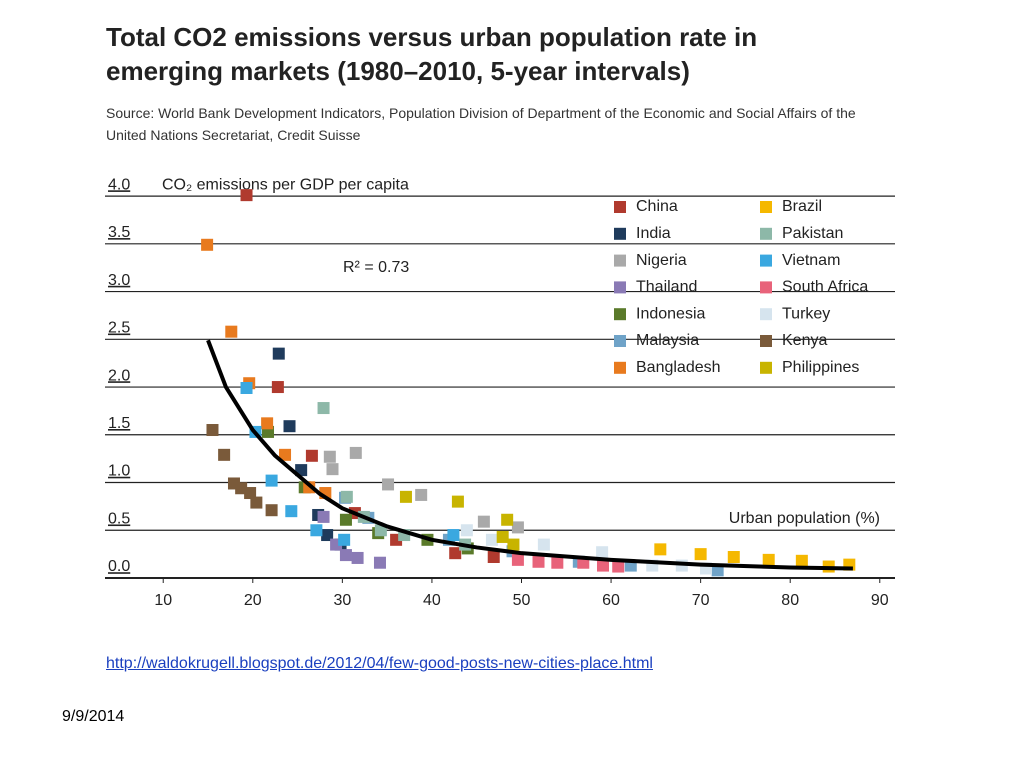 This screenshot has width=1024, height=768. What do you see at coordinates (804, 340) in the screenshot?
I see `legend-label: Kenya` at bounding box center [804, 340].